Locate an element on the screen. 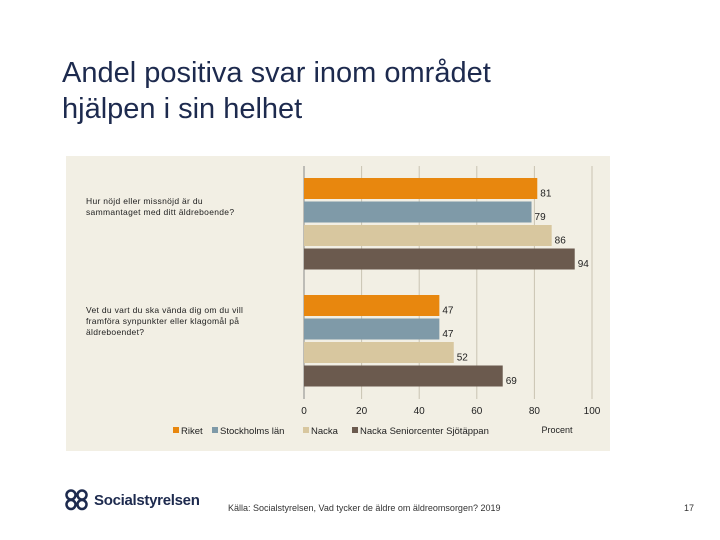  category-label: Vet du vart du ska vända dig om du vill is located at coordinates (164, 310).